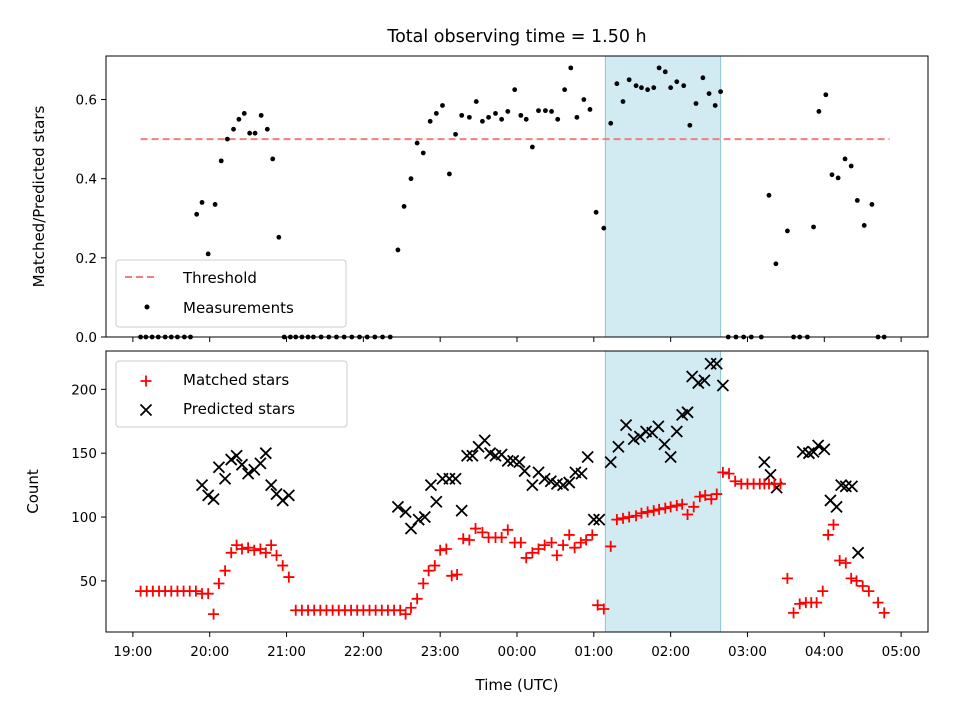 The width and height of the screenshot is (960, 720). What do you see at coordinates (39, 197) in the screenshot?
I see `ratio-y-axis-label: Matched/Predicted stars` at bounding box center [39, 197].